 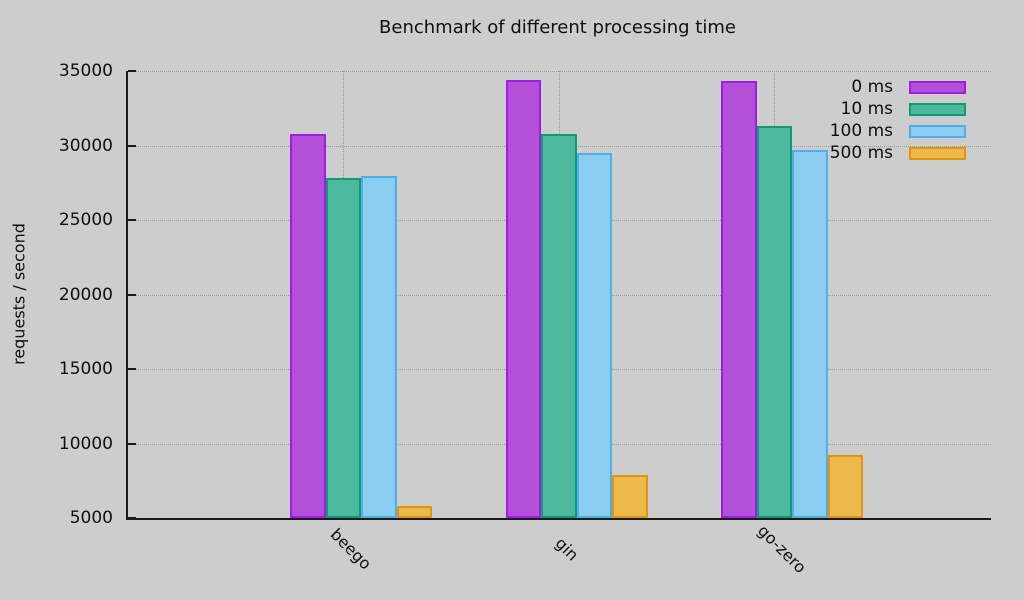 I want to click on bar-beego-100ms, so click(x=379, y=347).